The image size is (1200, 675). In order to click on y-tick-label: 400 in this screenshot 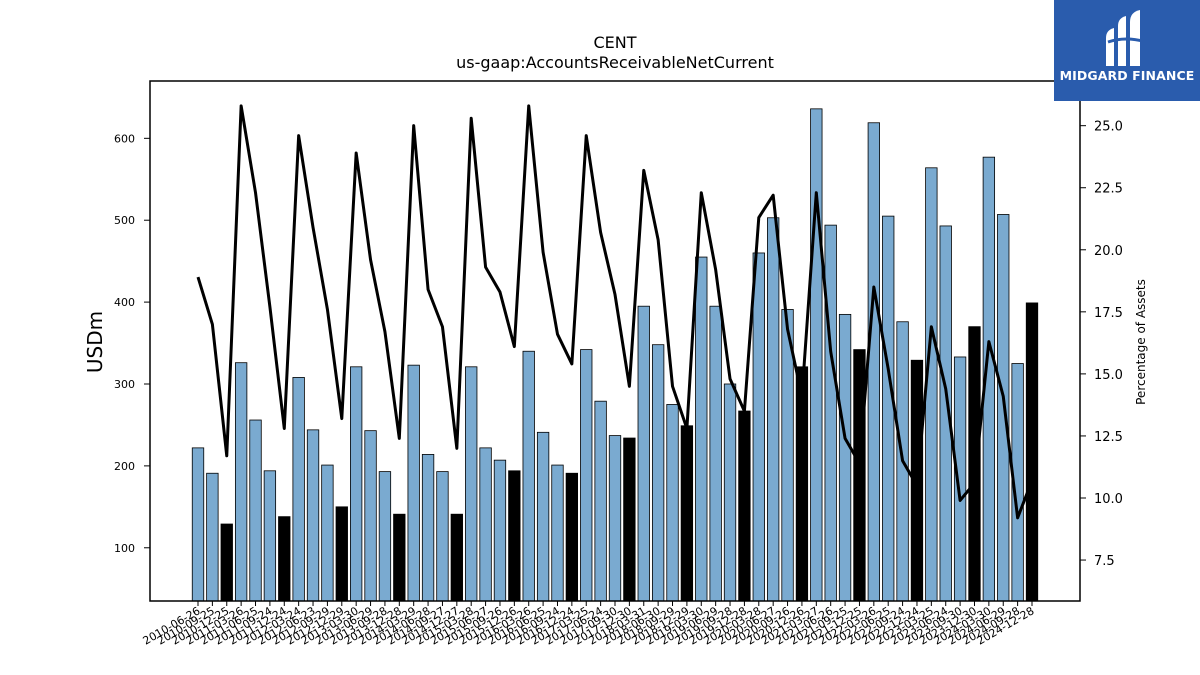, I will do `click(124, 302)`.